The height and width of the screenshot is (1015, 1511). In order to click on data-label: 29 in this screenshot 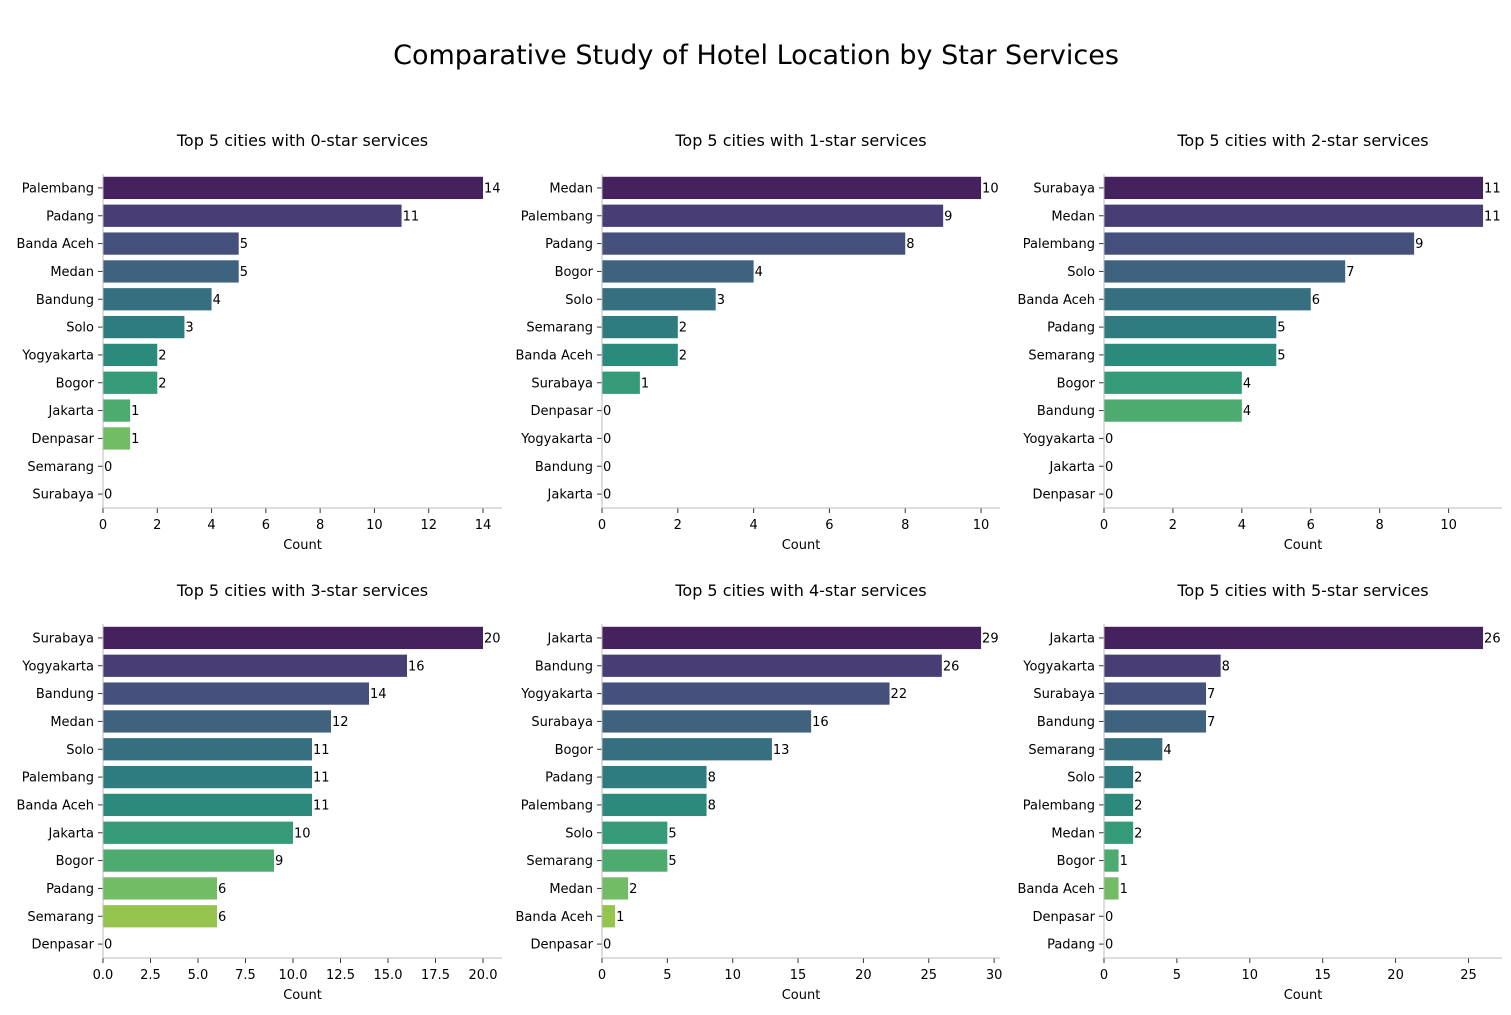, I will do `click(990, 638)`.